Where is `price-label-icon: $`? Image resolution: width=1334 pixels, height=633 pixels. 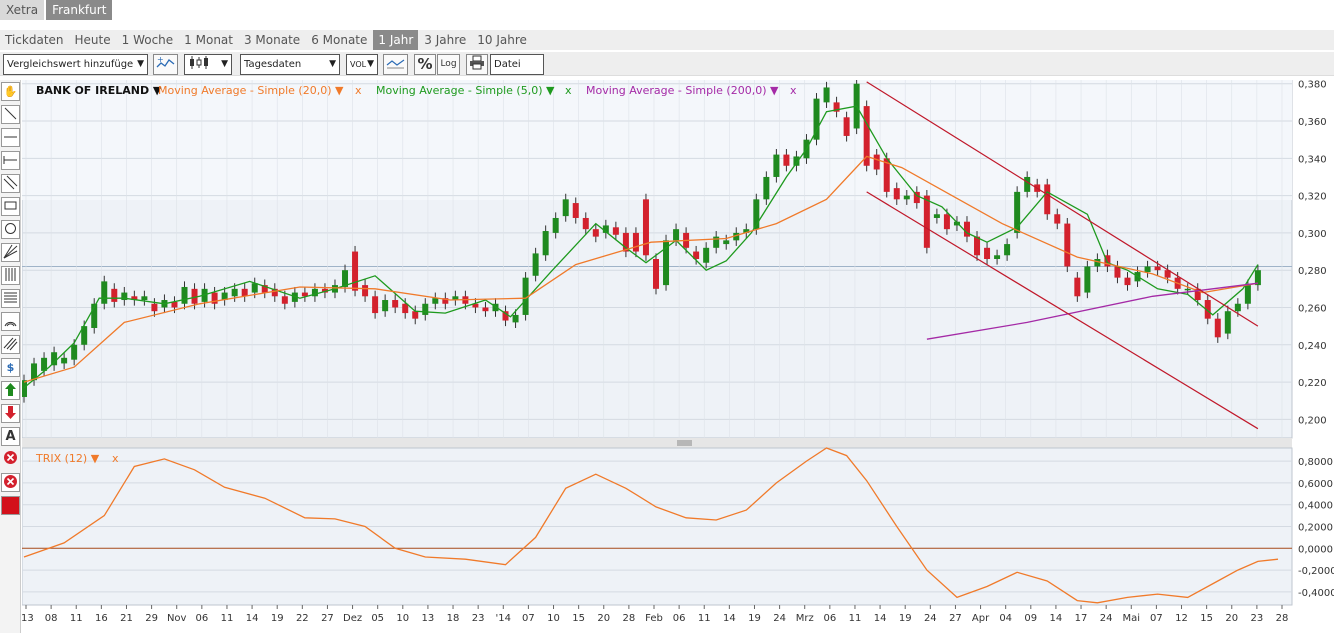 price-label-icon: $ is located at coordinates (10, 367).